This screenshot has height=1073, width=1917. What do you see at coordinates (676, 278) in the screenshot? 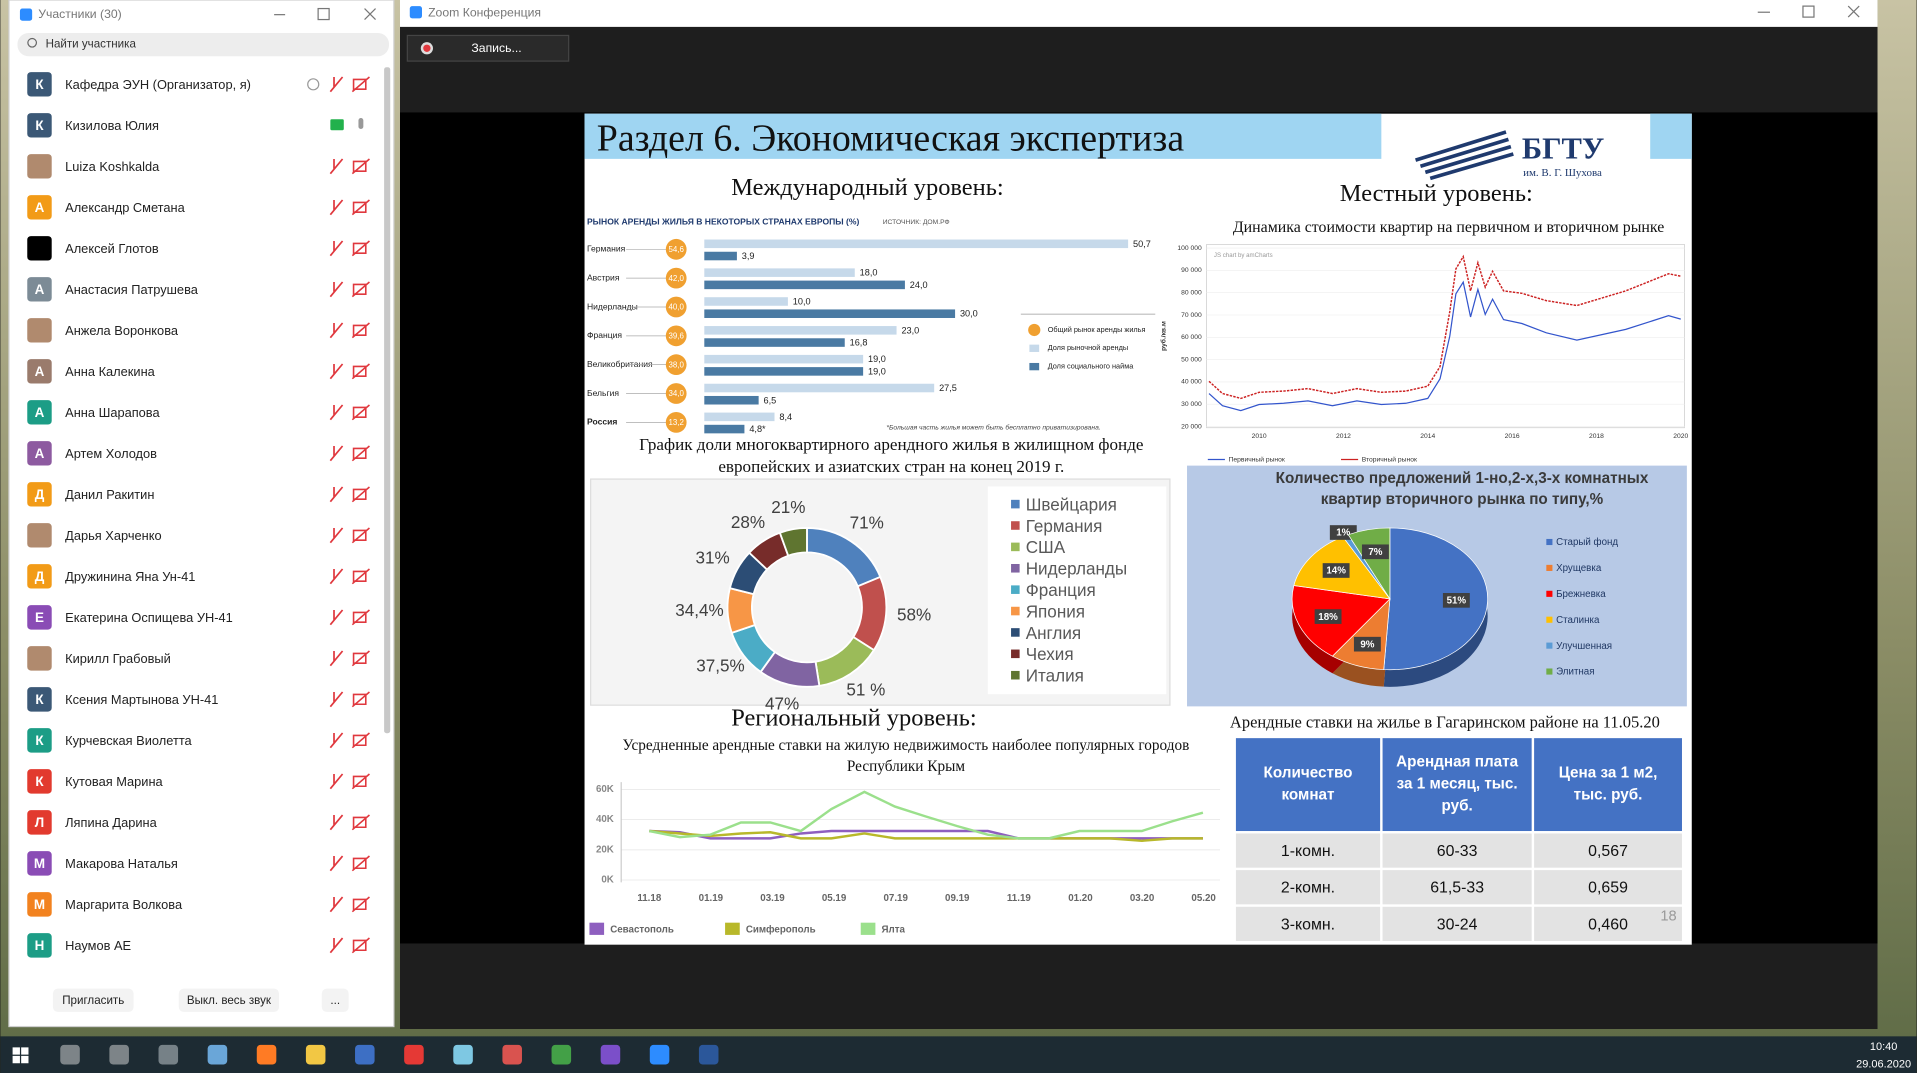
I see `total-bubble` at bounding box center [676, 278].